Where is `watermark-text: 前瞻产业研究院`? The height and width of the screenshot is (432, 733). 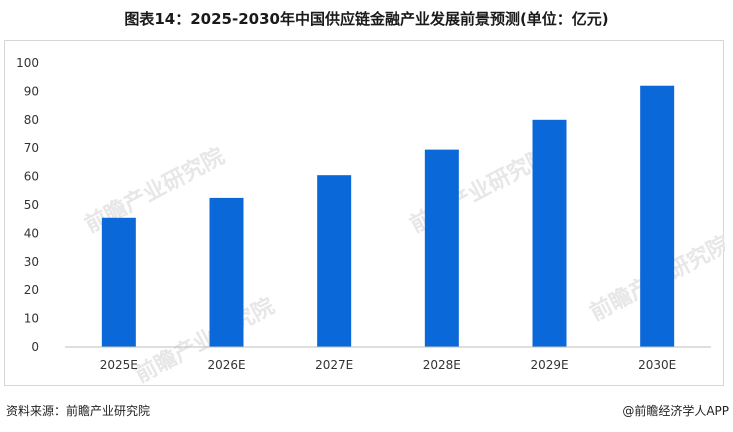 watermark-text: 前瞻产业研究院 is located at coordinates (205, 340).